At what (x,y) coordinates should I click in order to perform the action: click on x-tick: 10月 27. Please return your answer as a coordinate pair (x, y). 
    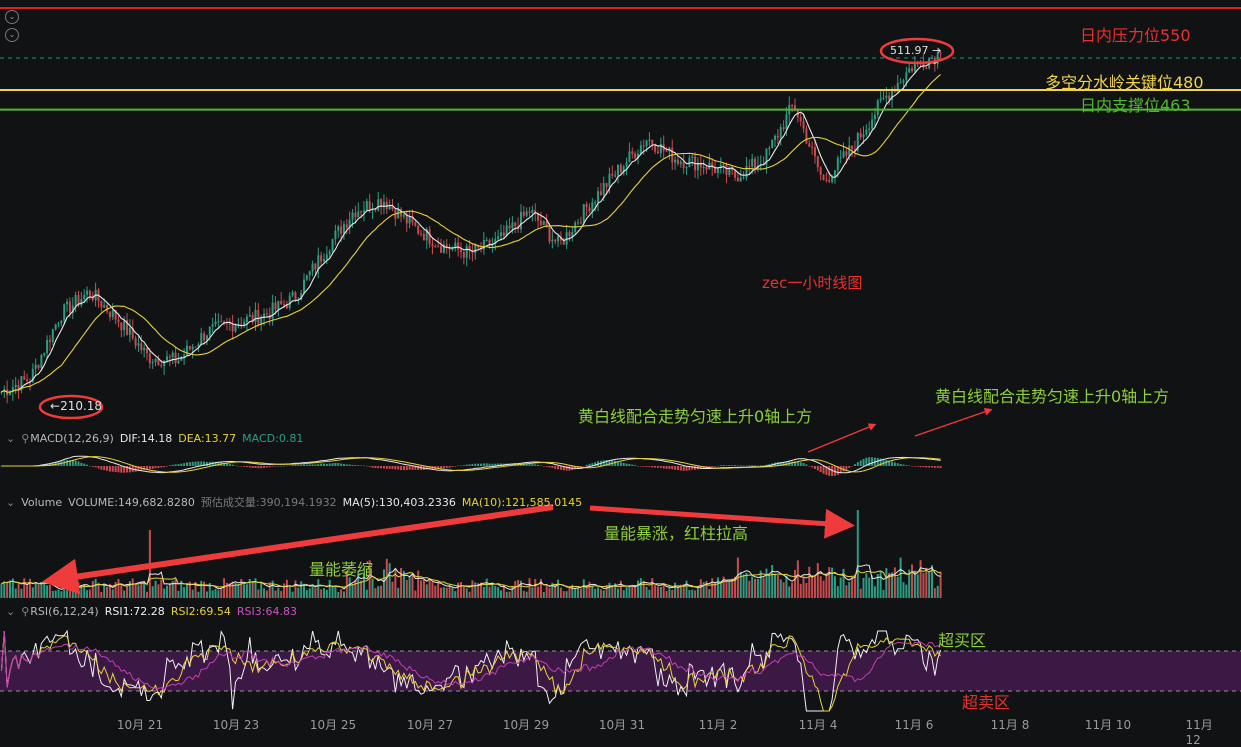
    Looking at the image, I should click on (430, 725).